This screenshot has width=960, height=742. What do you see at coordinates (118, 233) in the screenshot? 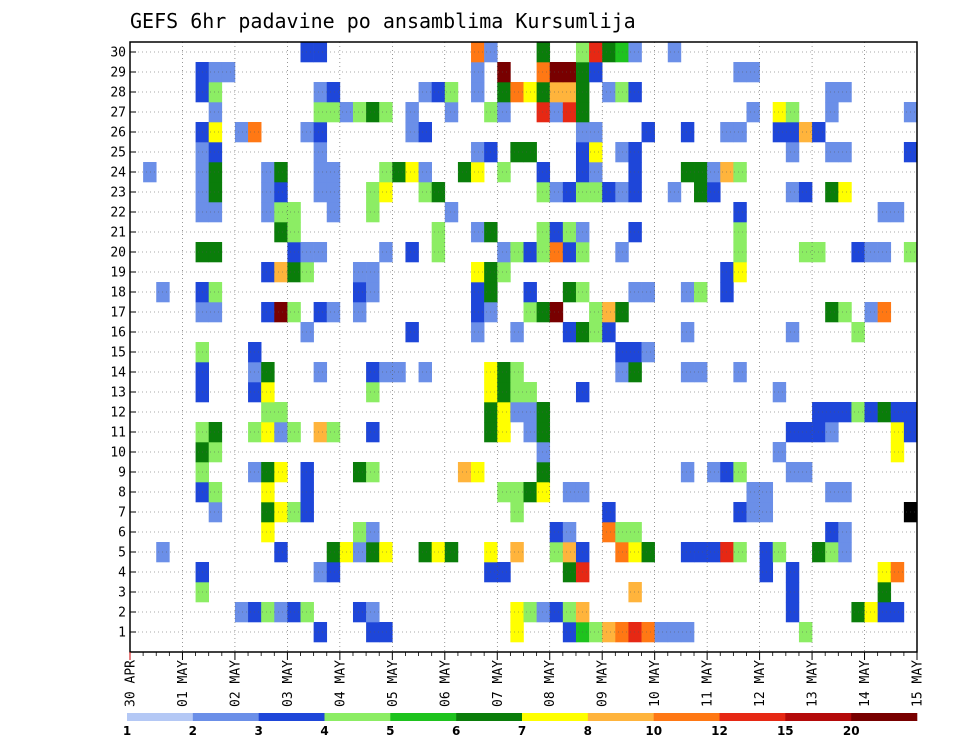
I see `y-tick-label: 21` at bounding box center [118, 233].